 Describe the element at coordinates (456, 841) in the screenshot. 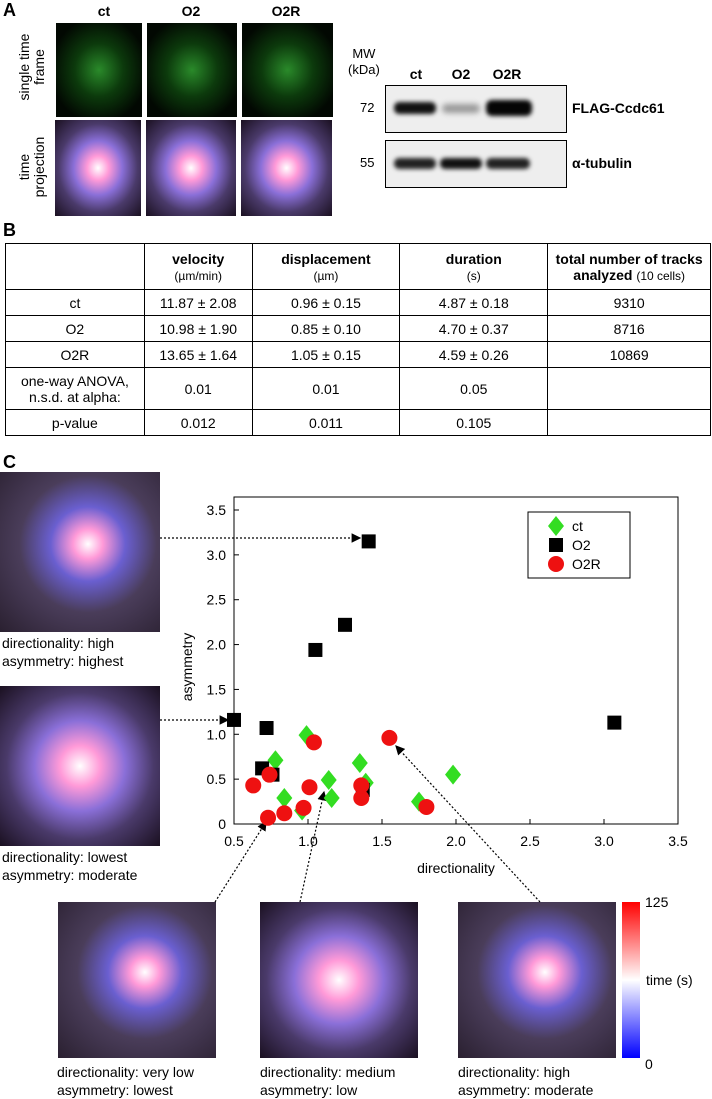

I see `x-tick-label: 2.0` at that location.